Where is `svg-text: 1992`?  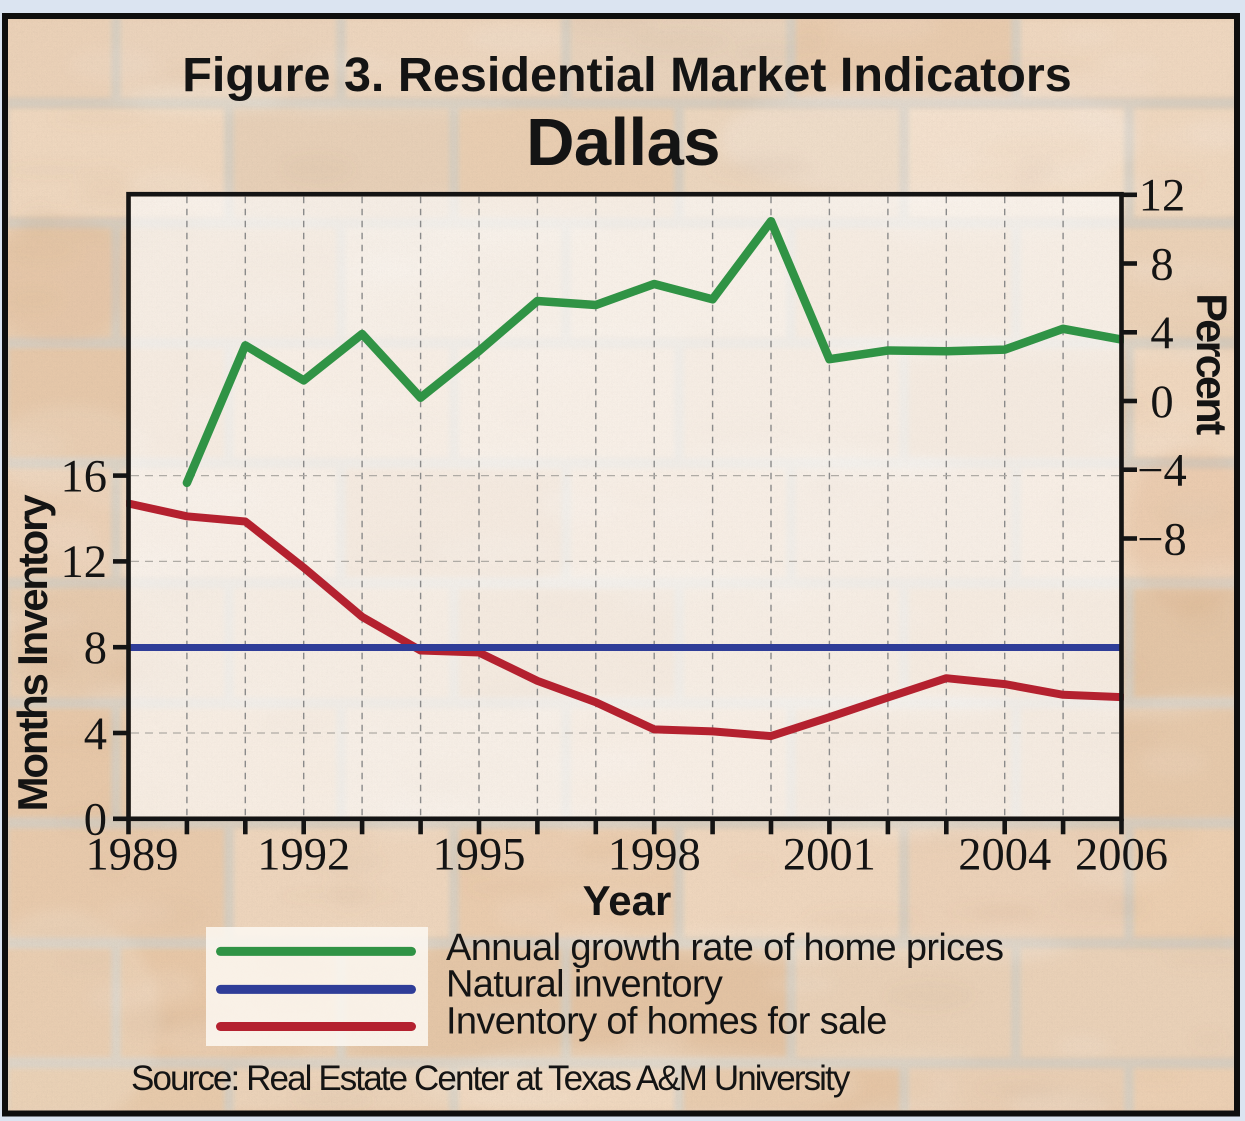
svg-text: 1992 is located at coordinates (303, 855).